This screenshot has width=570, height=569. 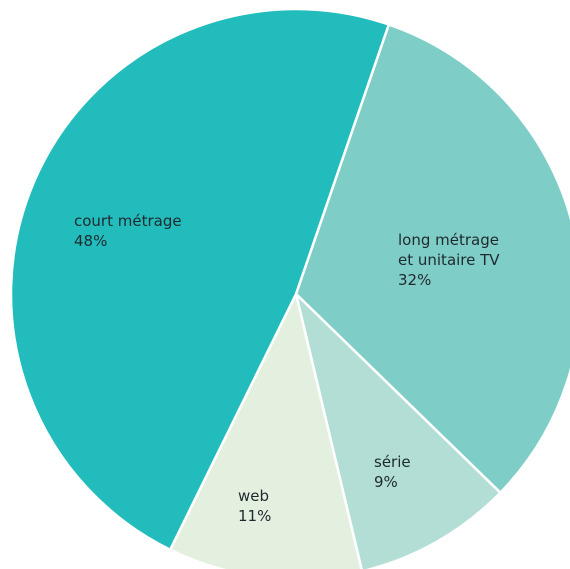 I want to click on slice-category-label: et unitaire TV, so click(x=449, y=260).